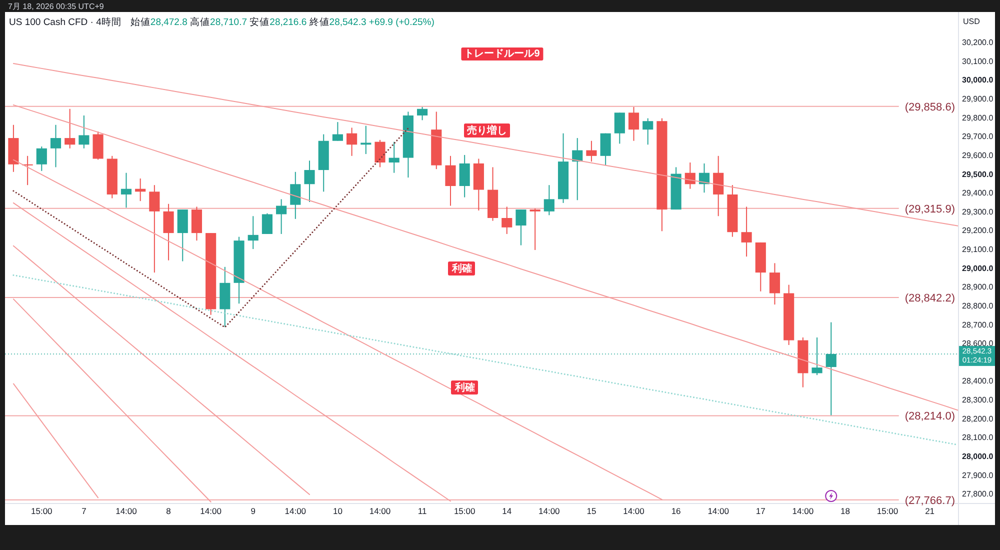 The height and width of the screenshot is (550, 1000). Describe the element at coordinates (978, 155) in the screenshot. I see `y-tick-label: 29,600.0` at that location.